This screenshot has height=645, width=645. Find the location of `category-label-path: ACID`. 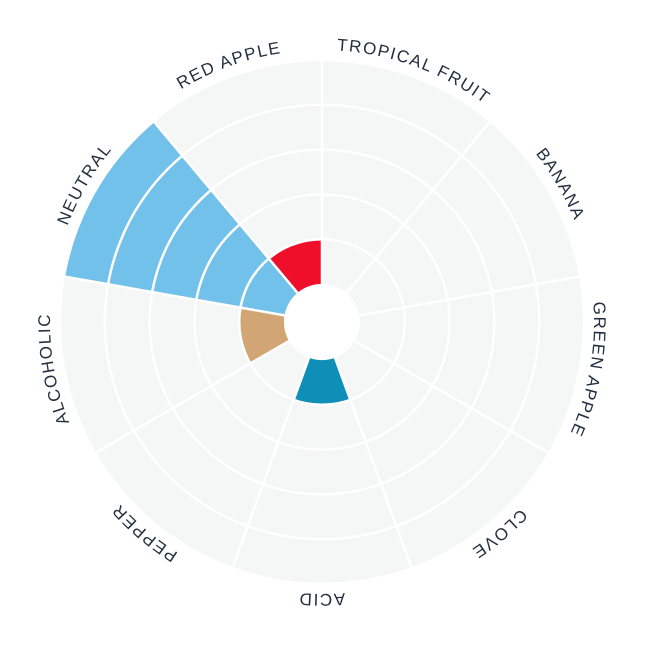

category-label-path: ACID is located at coordinates (321, 599).